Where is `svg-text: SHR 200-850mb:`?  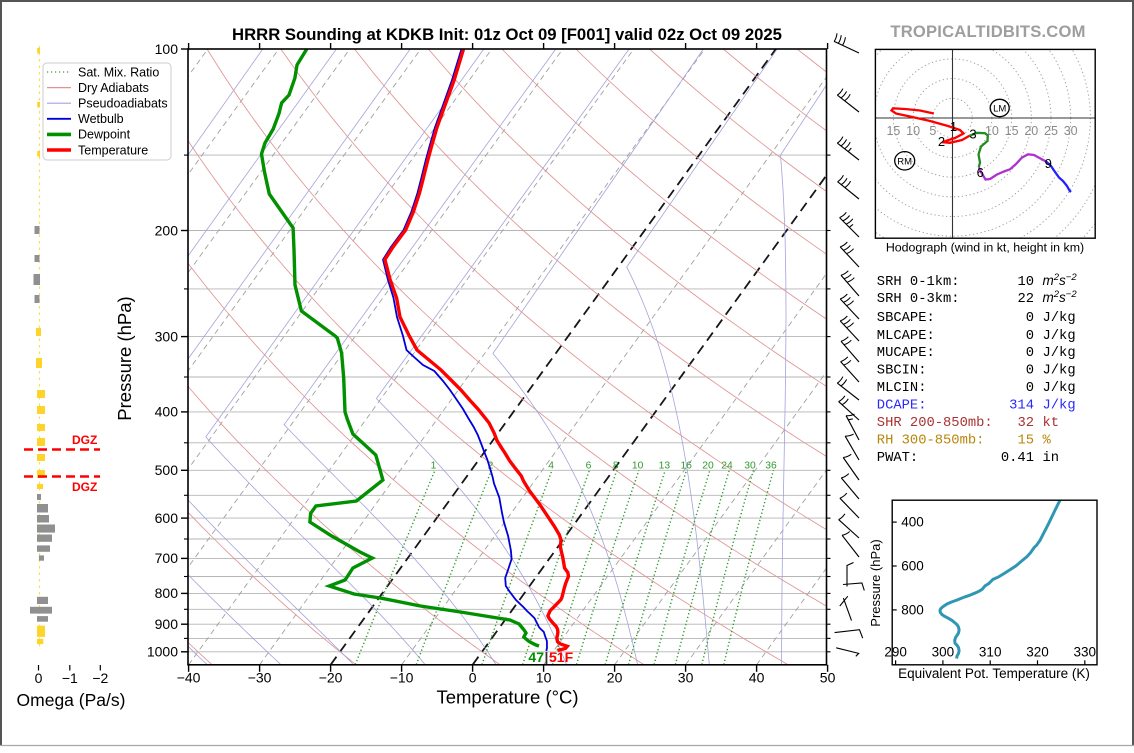 svg-text: SHR 200-850mb: is located at coordinates (935, 423).